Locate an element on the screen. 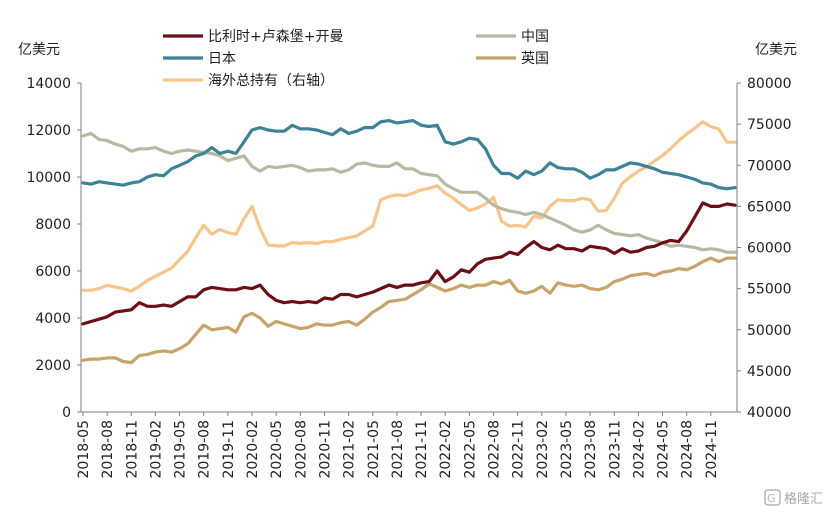  right-tick-label: 65000 is located at coordinates (769, 207).